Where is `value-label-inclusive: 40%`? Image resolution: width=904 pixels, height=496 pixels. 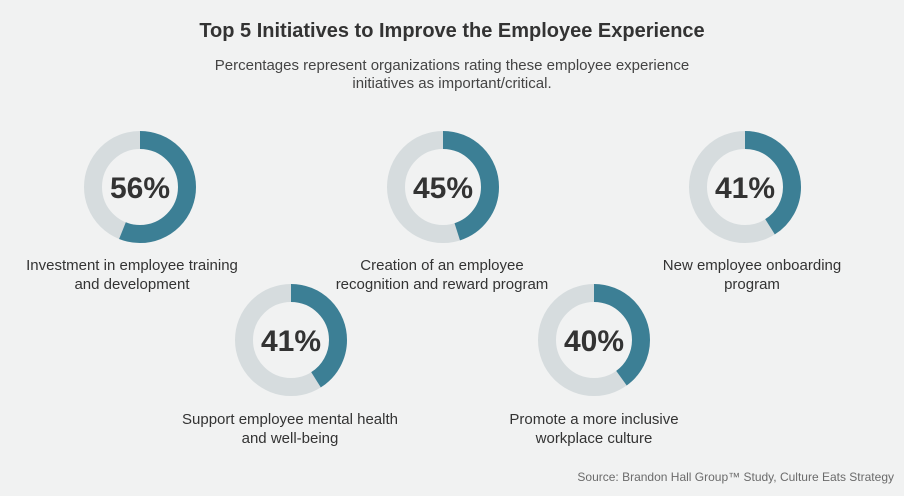
value-label-inclusive: 40% is located at coordinates (594, 341).